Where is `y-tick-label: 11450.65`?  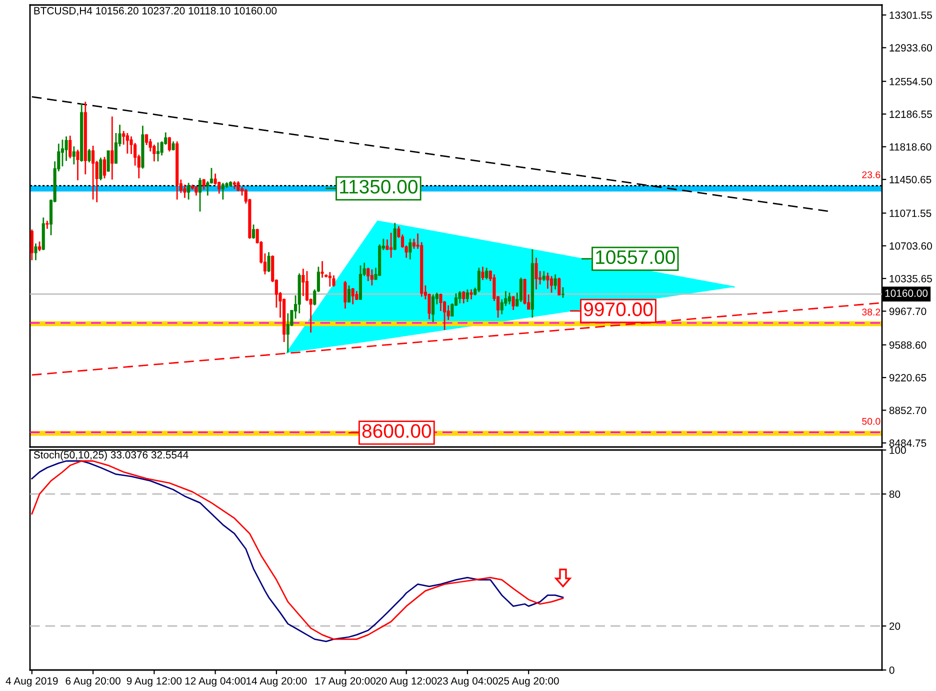
y-tick-label: 11450.65 is located at coordinates (911, 180).